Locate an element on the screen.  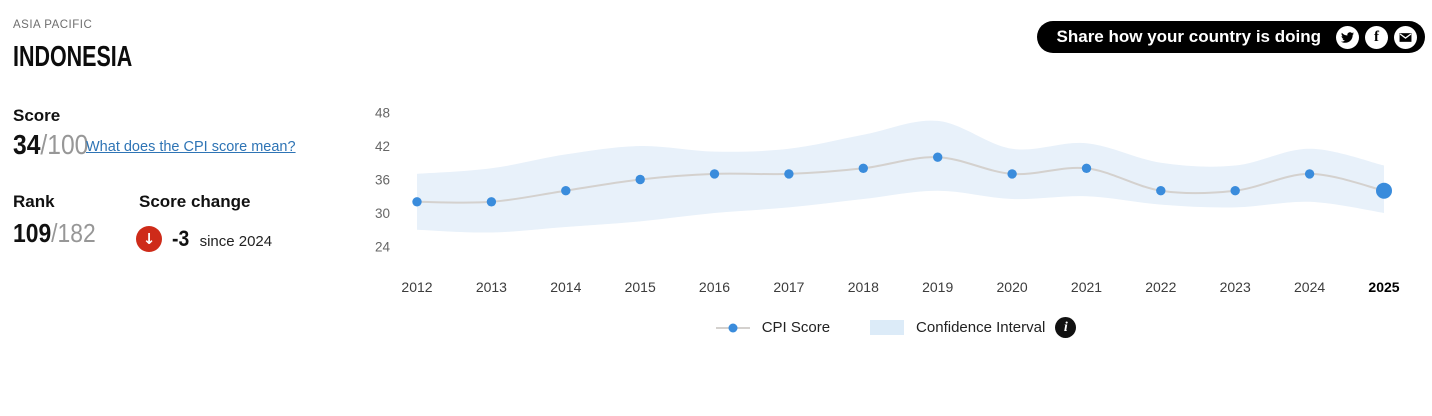
score-number: 34 is located at coordinates (27, 144).